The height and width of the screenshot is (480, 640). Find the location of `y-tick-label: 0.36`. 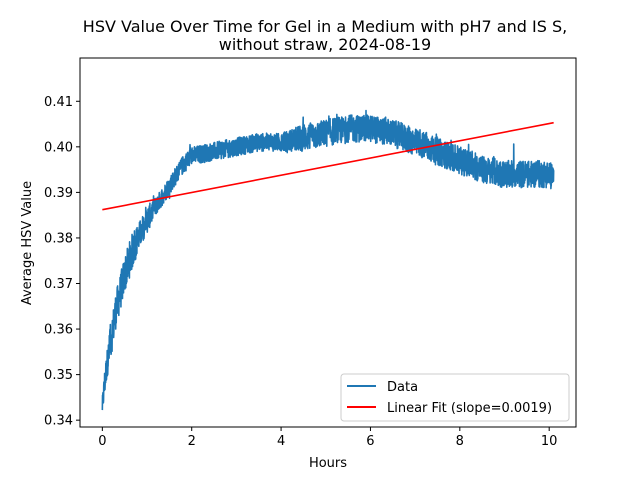

y-tick-label: 0.36 is located at coordinates (58, 330).